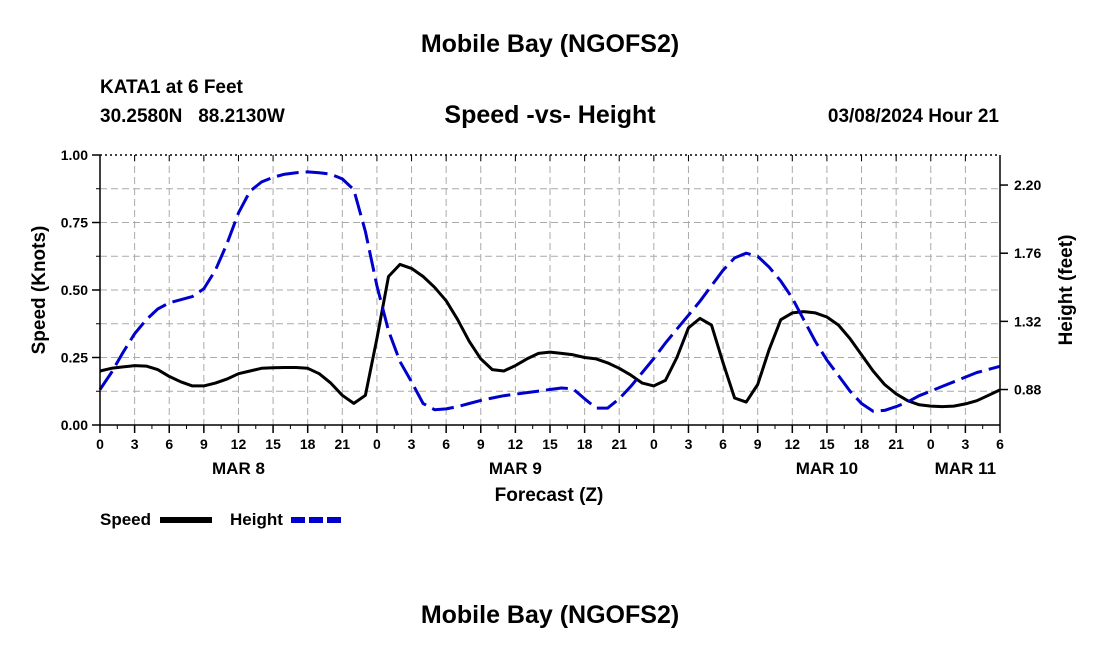 Image resolution: width=1100 pixels, height=650 pixels. What do you see at coordinates (74, 155) in the screenshot?
I see `y-left-tick-label: 1.00` at bounding box center [74, 155].